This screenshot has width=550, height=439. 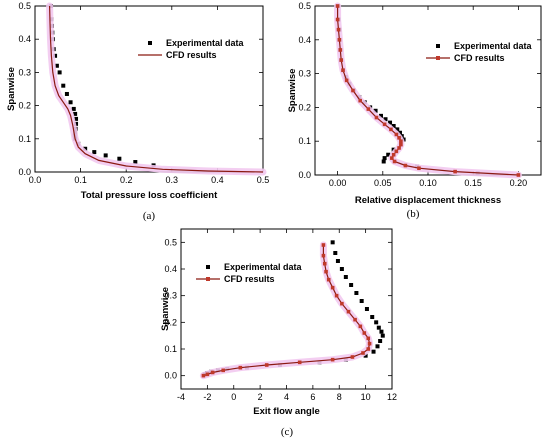 What do you see at coordinates (287, 432) in the screenshot?
I see `panel-caption: (c)` at bounding box center [287, 432].